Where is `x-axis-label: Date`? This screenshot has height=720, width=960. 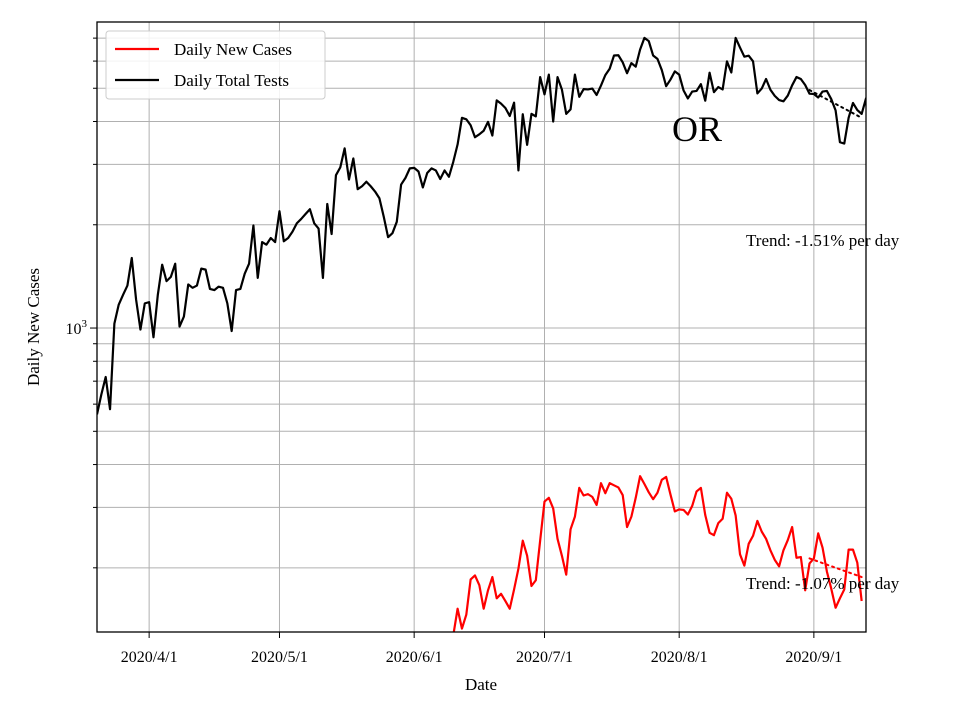 x-axis-label: Date is located at coordinates (481, 684).